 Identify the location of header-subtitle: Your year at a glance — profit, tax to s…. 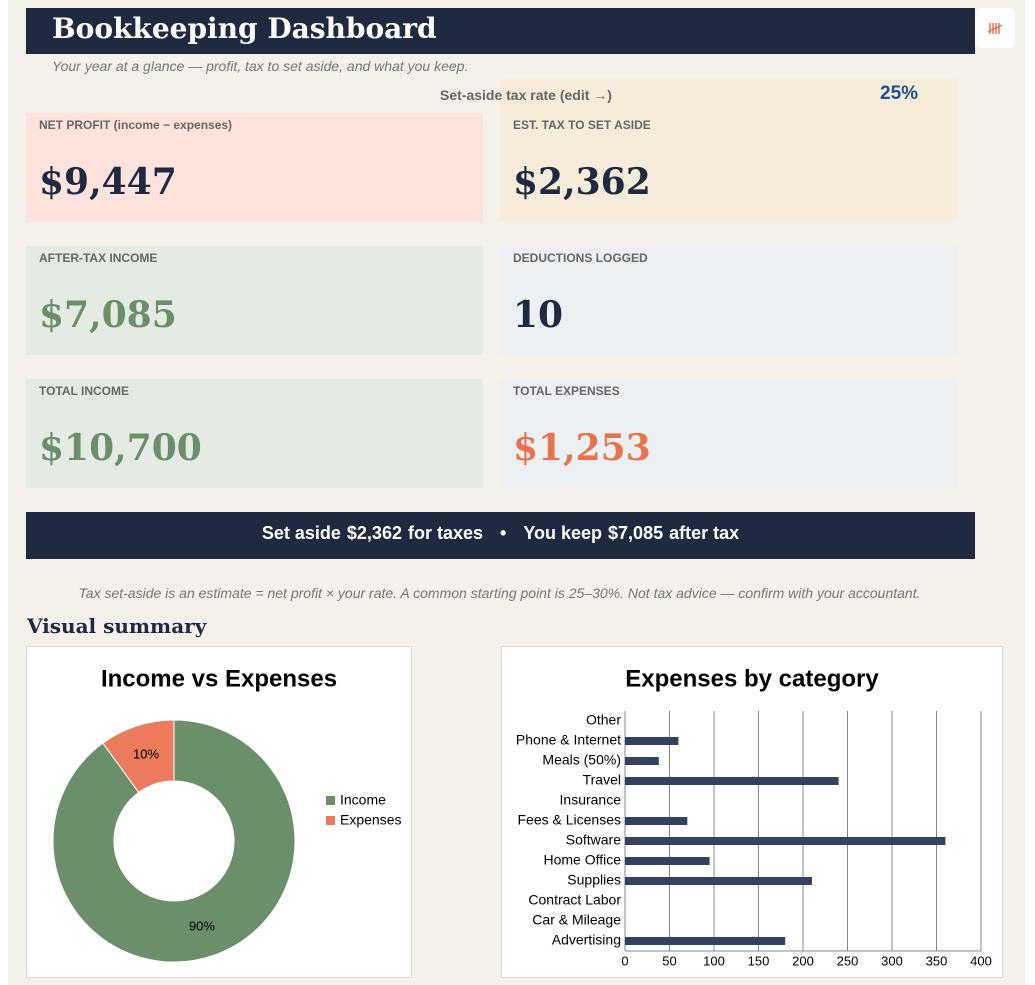
(260, 66).